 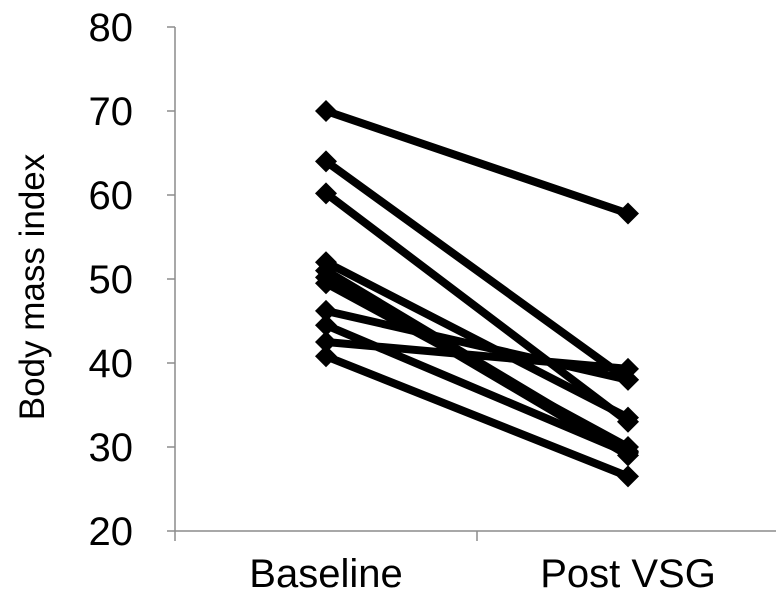 What do you see at coordinates (111, 112) in the screenshot?
I see `y-tick-label: 70` at bounding box center [111, 112].